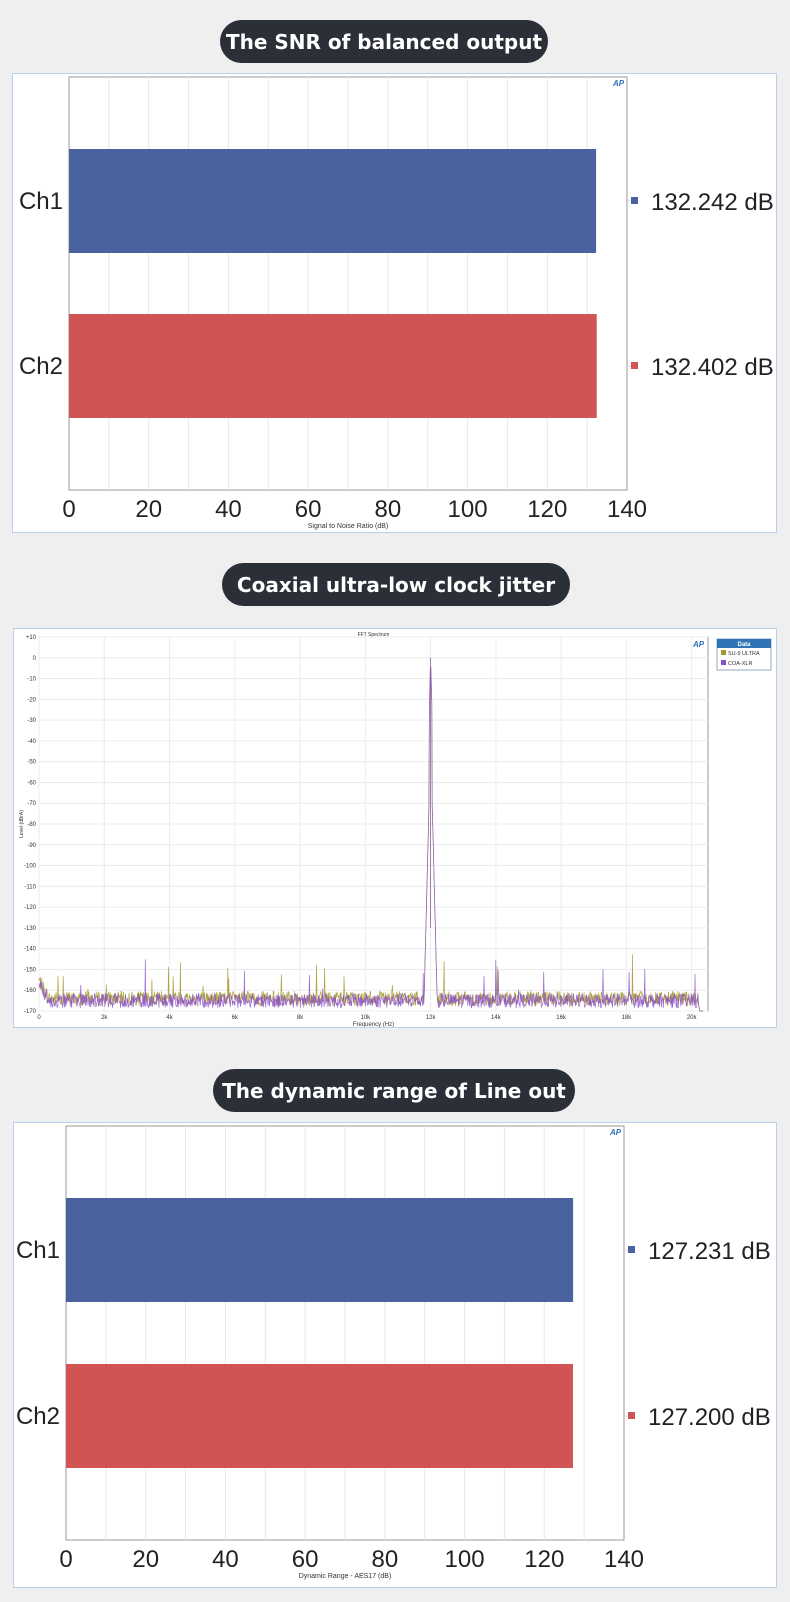 The image size is (790, 1602). What do you see at coordinates (31, 846) in the screenshot?
I see `y-tick-label: -90` at bounding box center [31, 846].